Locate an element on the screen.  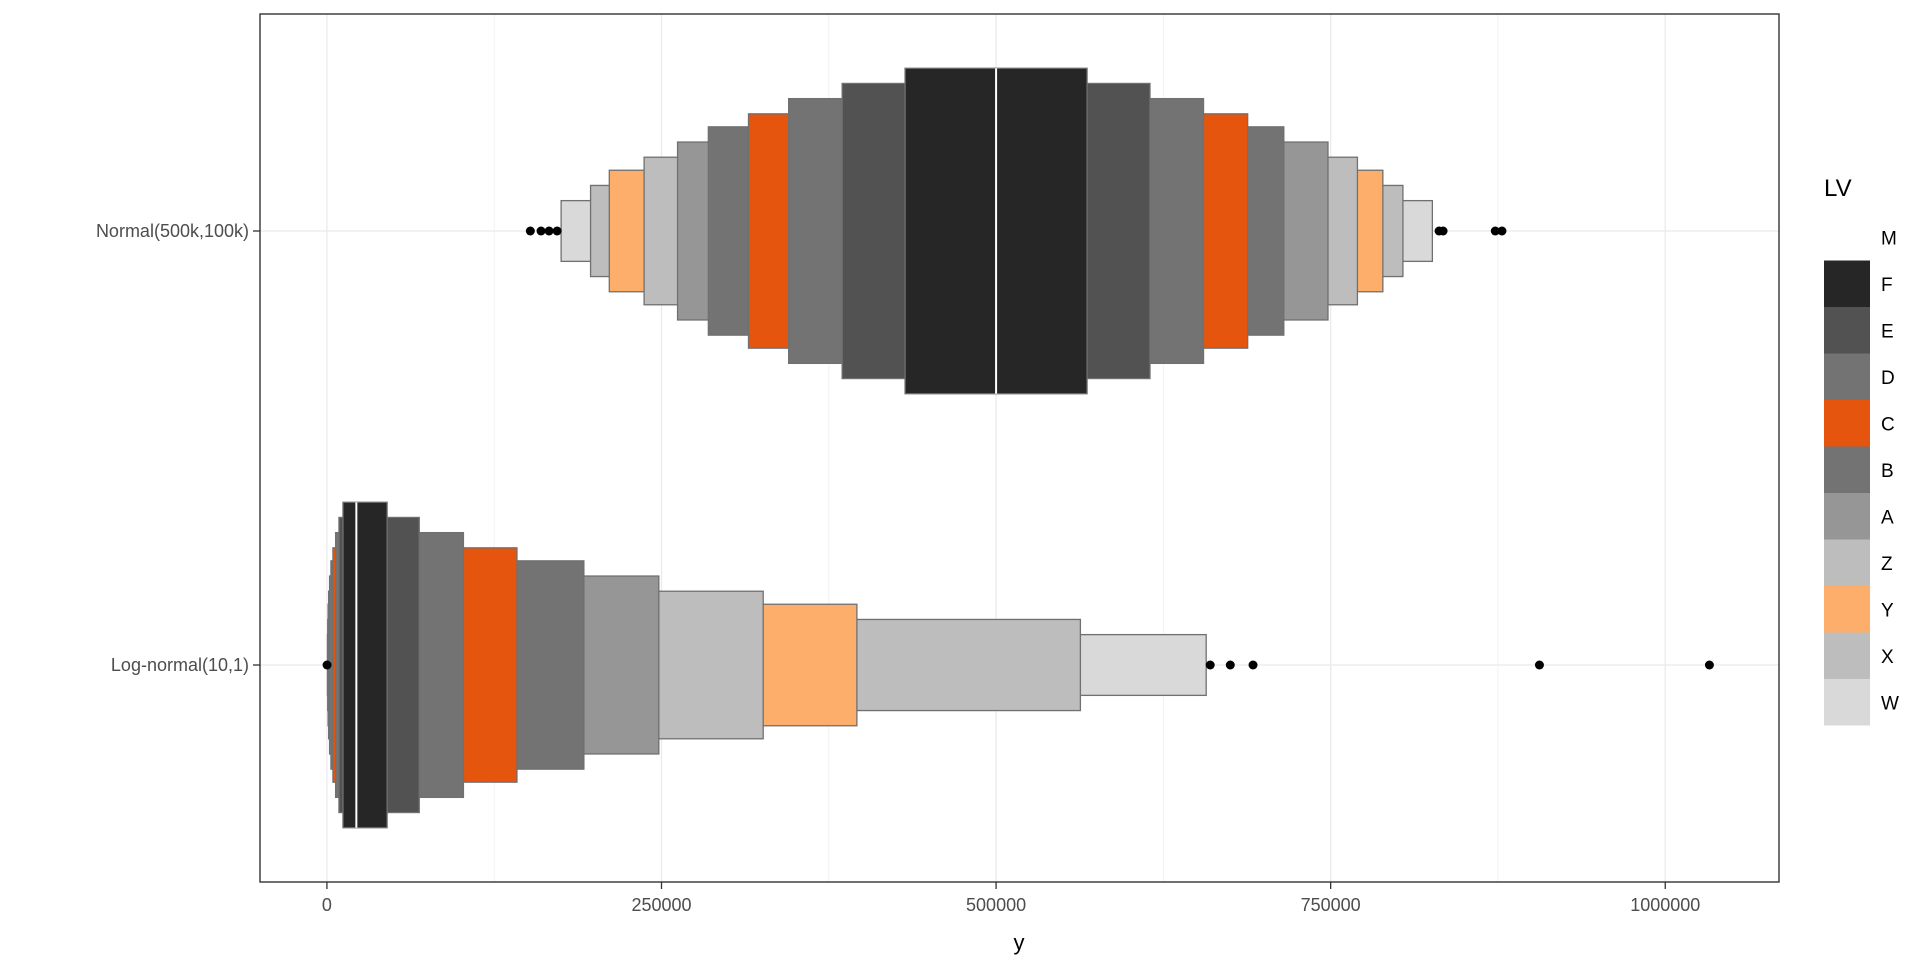
x-tick-label: 1000000 is located at coordinates (1665, 905).